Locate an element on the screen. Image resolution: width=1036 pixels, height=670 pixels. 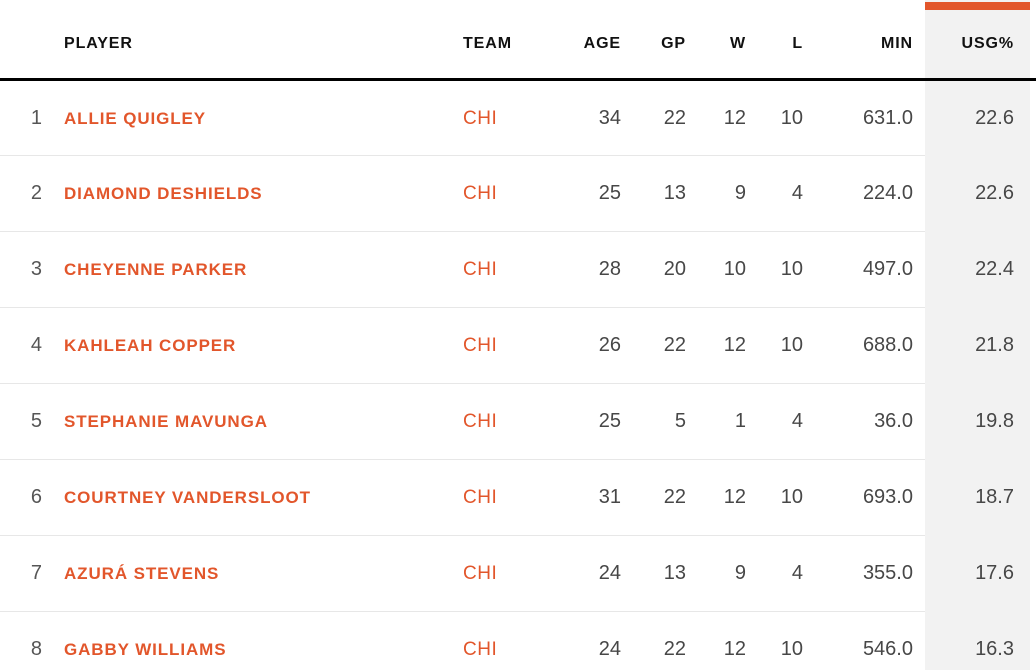
column-header-team: TEAM is located at coordinates (486, 40).